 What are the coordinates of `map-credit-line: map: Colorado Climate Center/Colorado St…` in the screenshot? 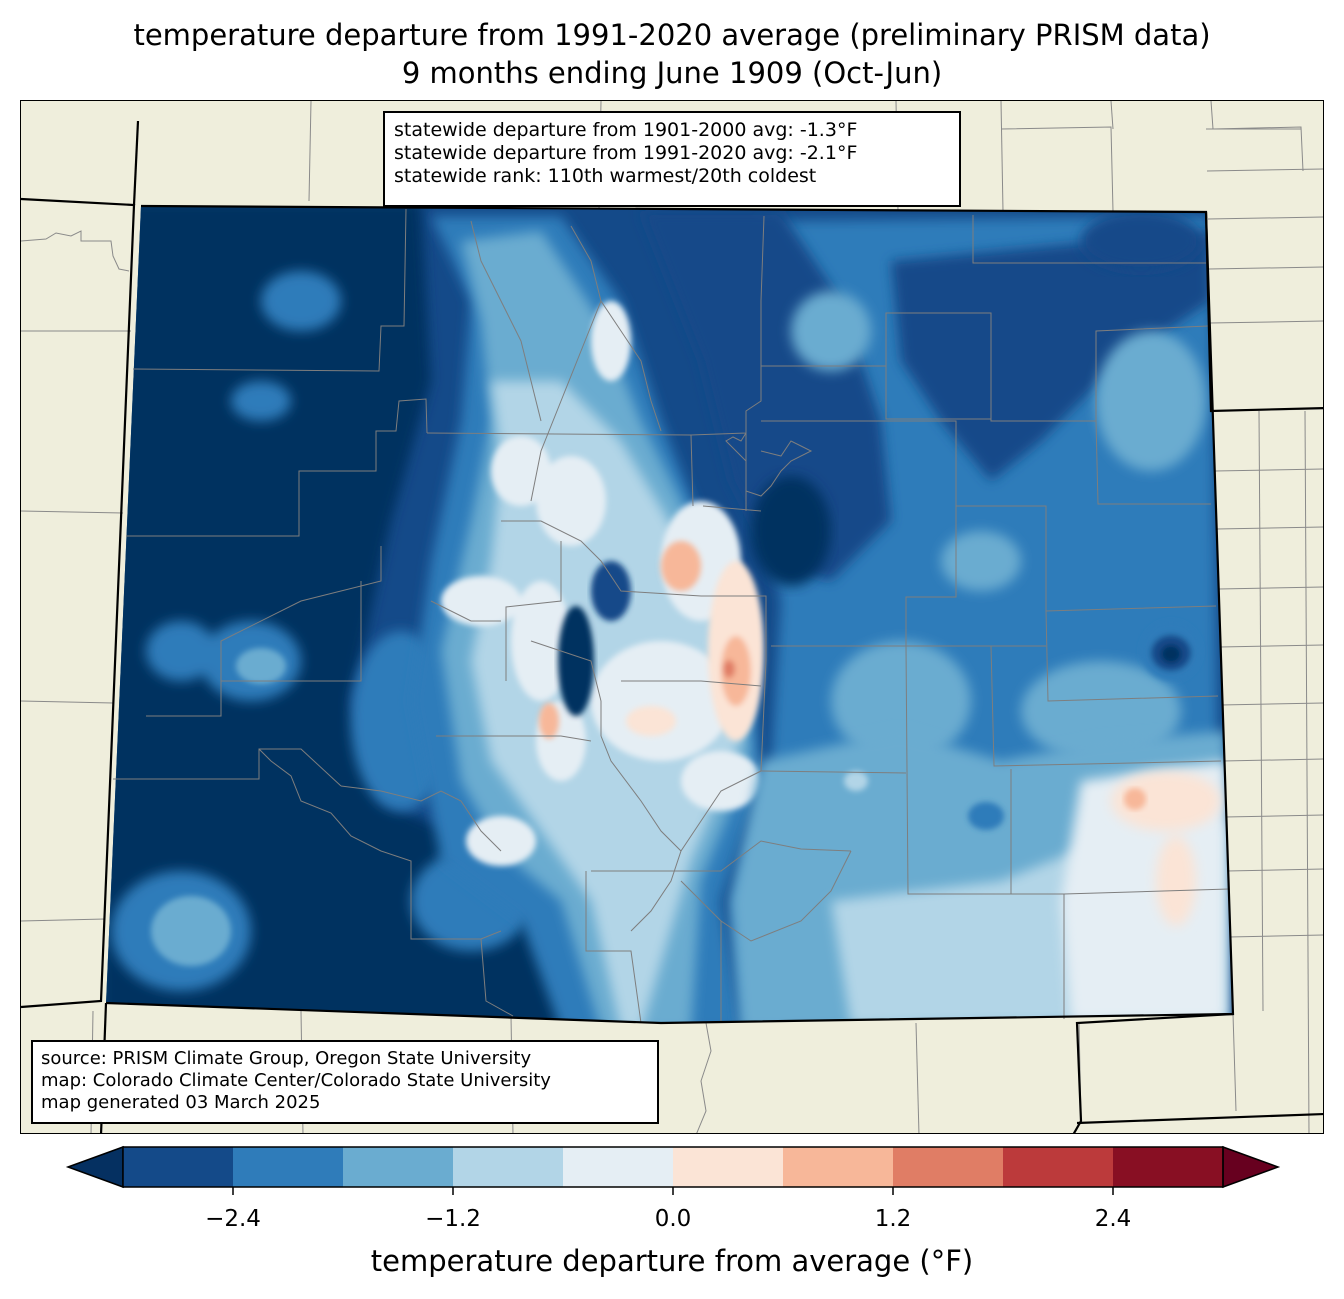 It's located at (296, 1080).